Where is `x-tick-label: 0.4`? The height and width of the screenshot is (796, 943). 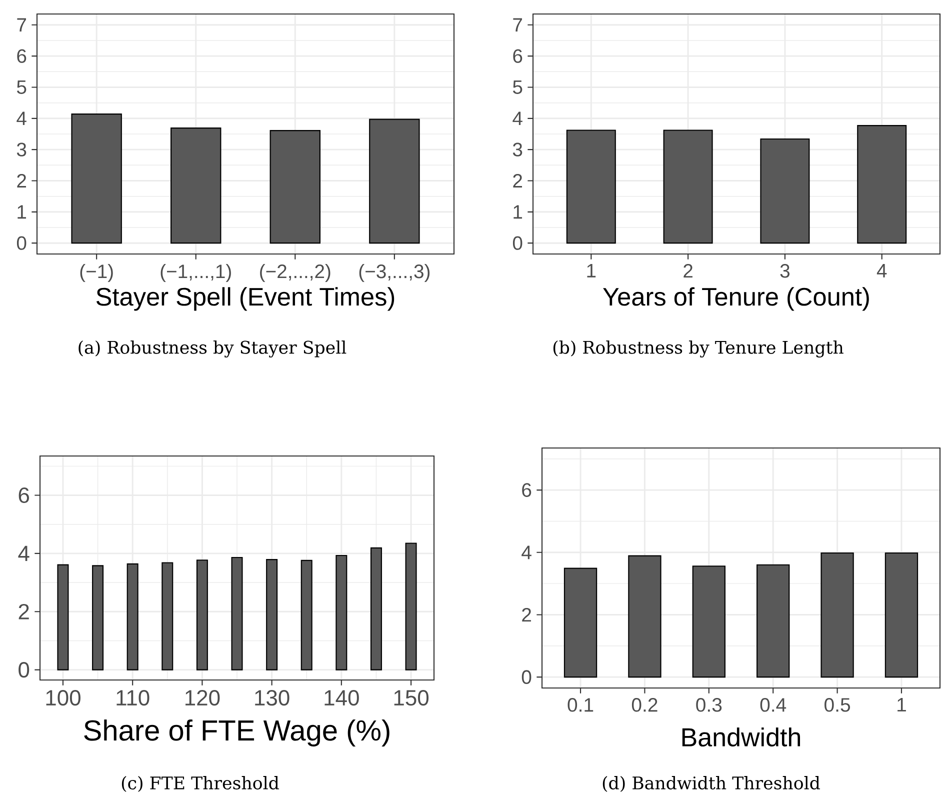 x-tick-label: 0.4 is located at coordinates (773, 705).